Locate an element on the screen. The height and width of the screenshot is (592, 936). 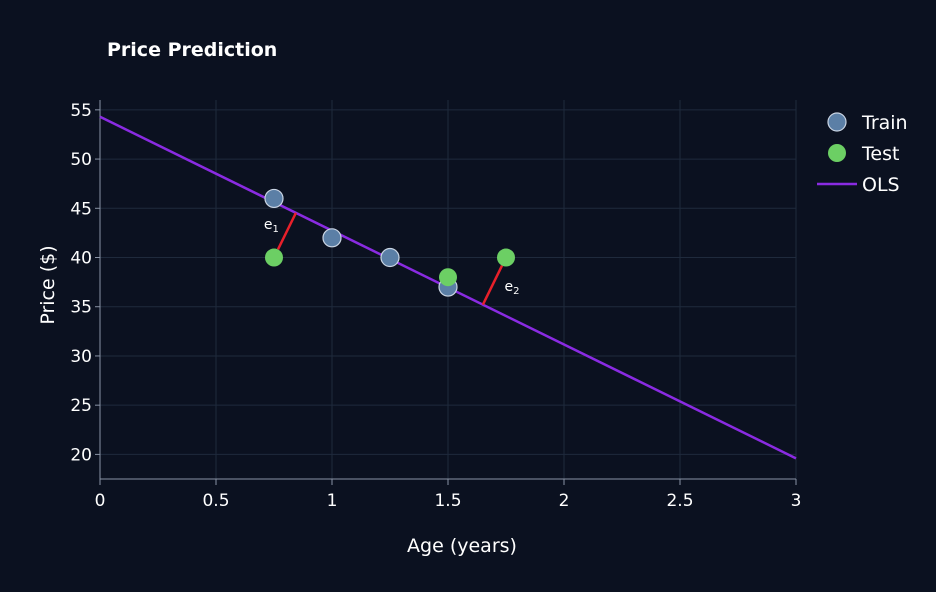
legend-label: OLS is located at coordinates (881, 185).